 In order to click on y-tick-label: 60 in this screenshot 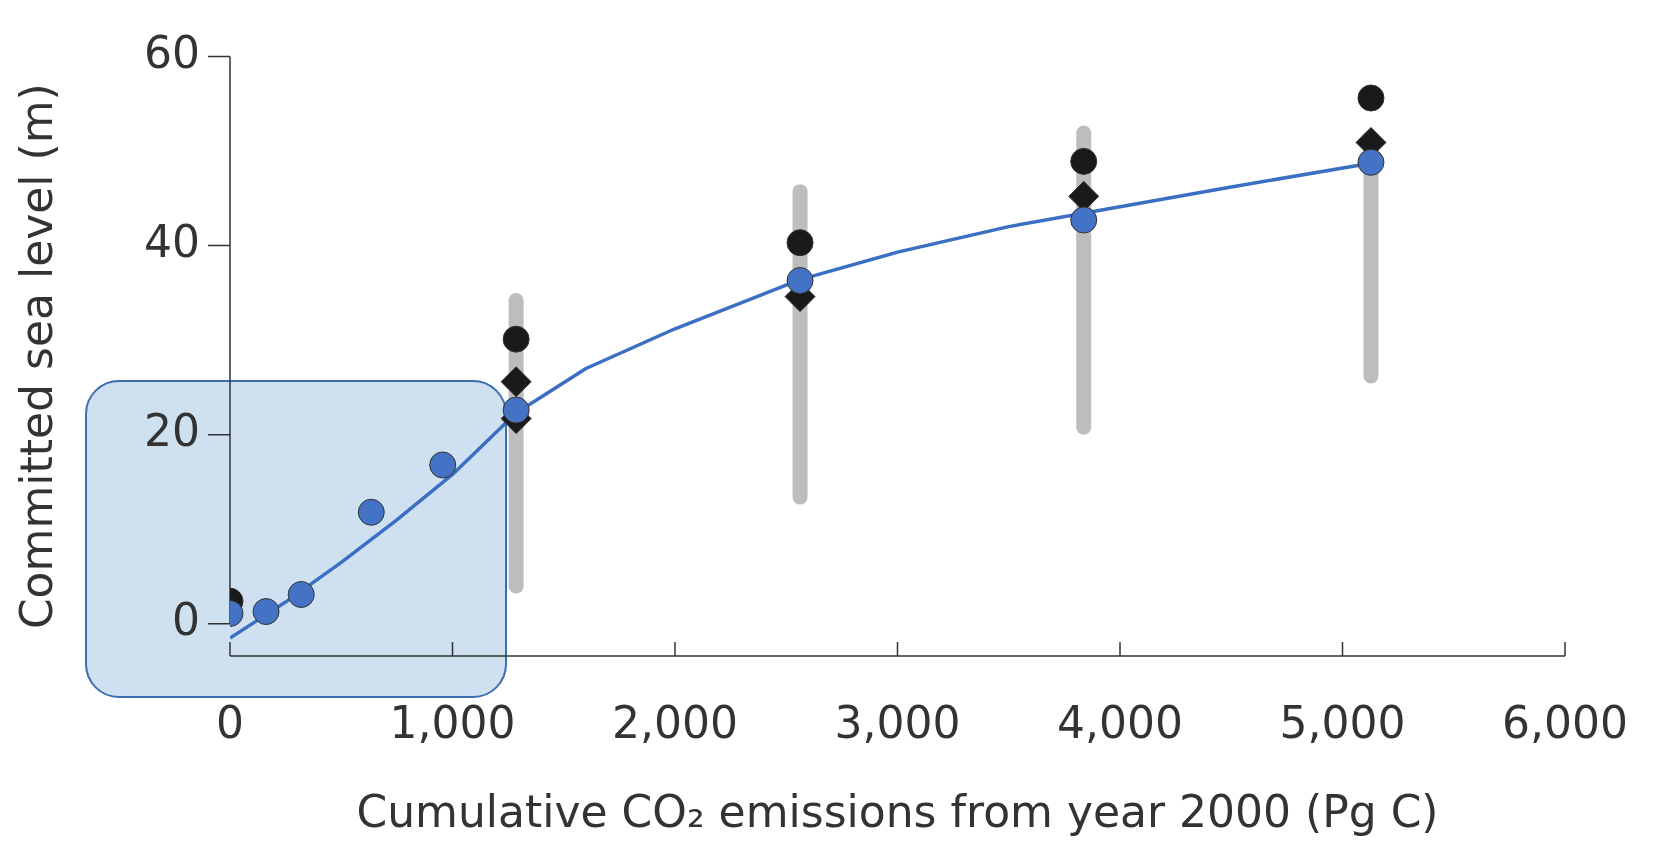, I will do `click(172, 52)`.